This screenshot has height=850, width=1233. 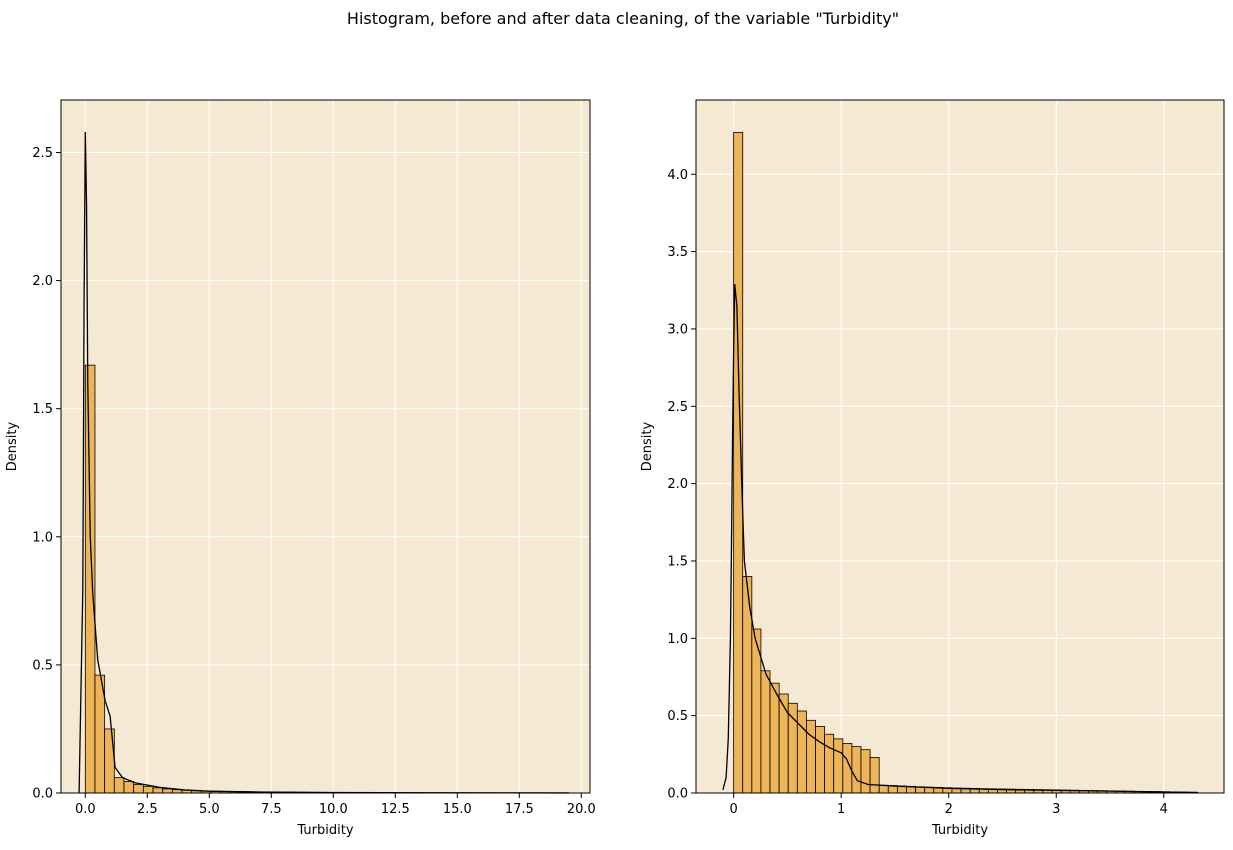 What do you see at coordinates (677, 252) in the screenshot?
I see `y-tick-label: 3.5` at bounding box center [677, 252].